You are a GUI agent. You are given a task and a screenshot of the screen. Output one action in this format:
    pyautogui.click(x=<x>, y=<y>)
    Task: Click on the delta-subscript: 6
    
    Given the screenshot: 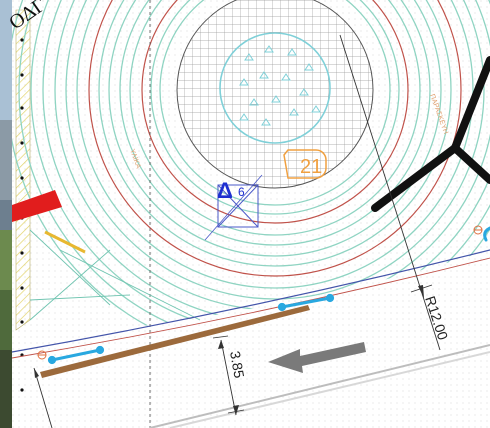 What is the action you would take?
    pyautogui.click(x=241, y=192)
    